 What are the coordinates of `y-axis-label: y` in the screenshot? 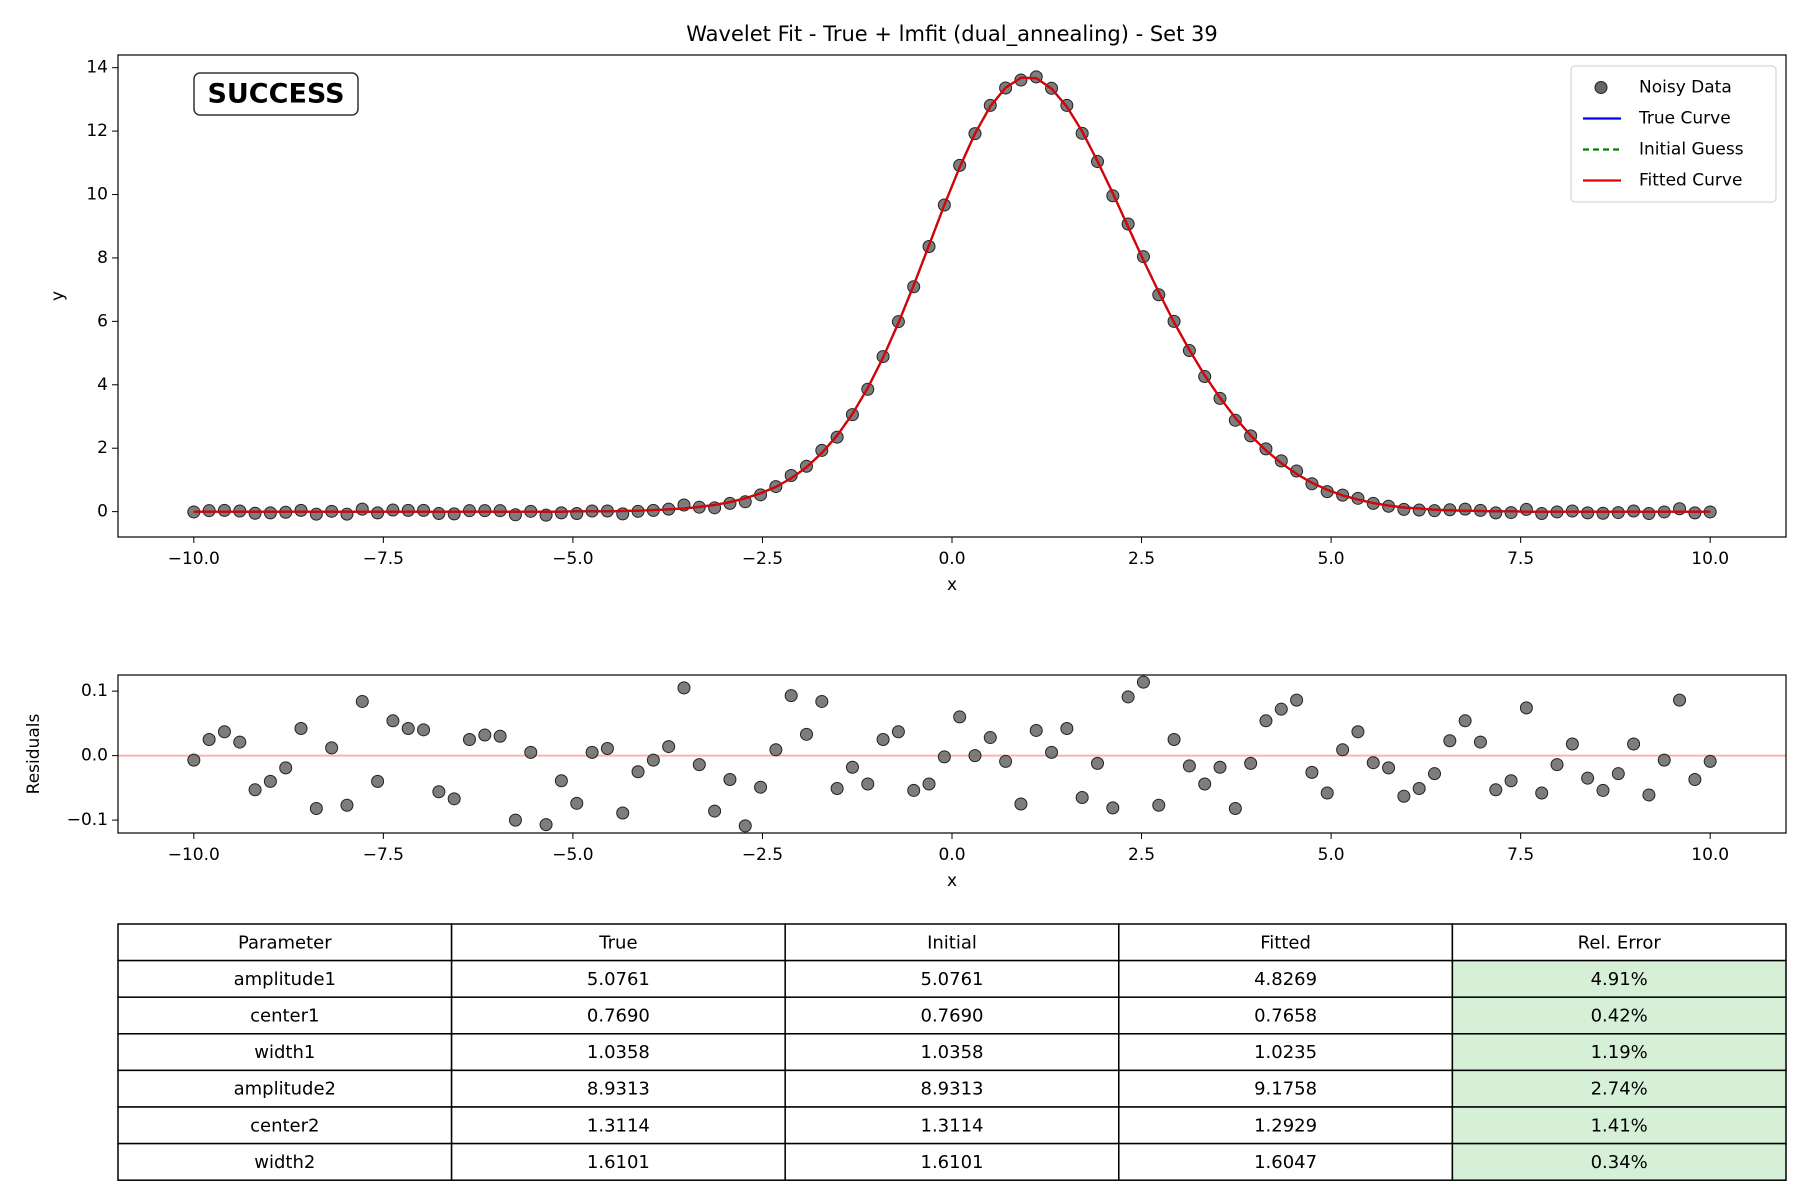 It's located at (58, 296).